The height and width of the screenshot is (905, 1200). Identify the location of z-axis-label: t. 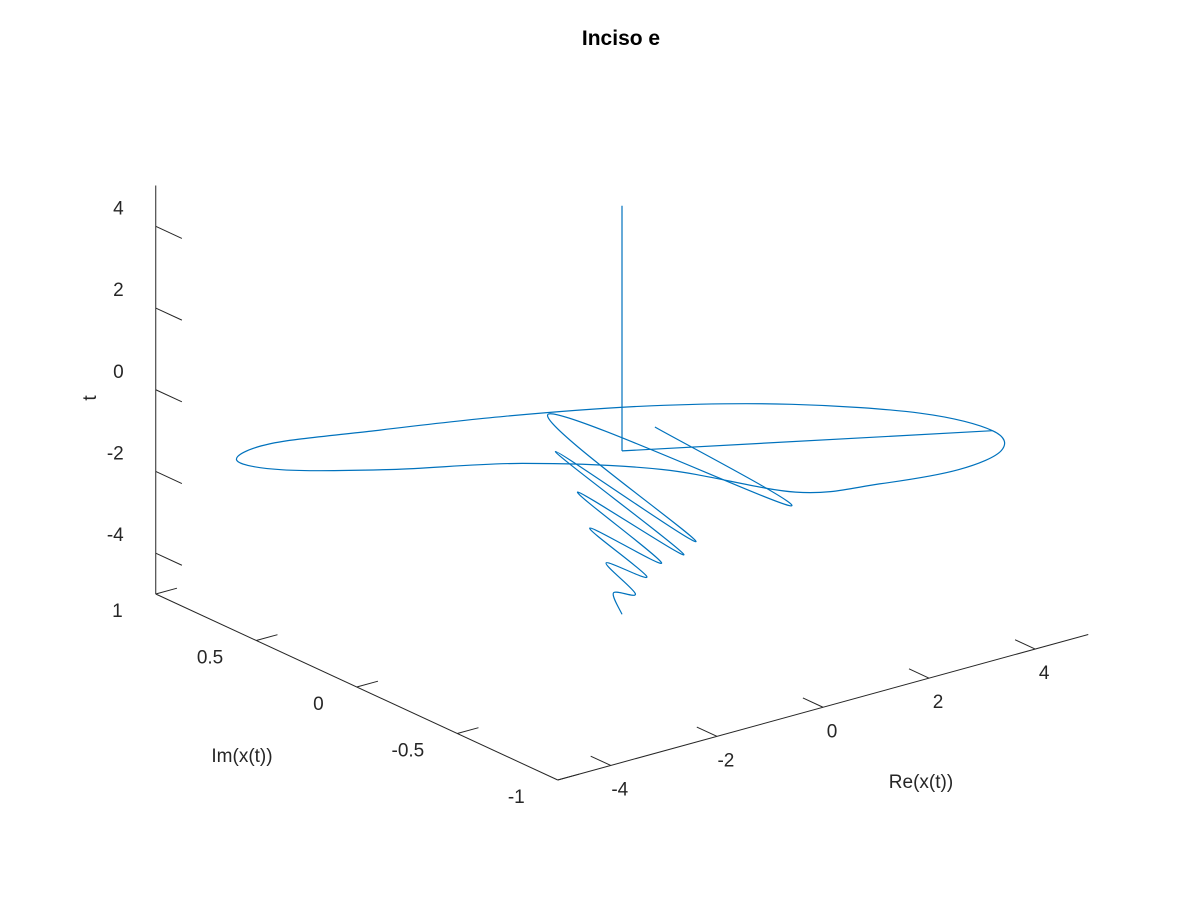
(90, 398).